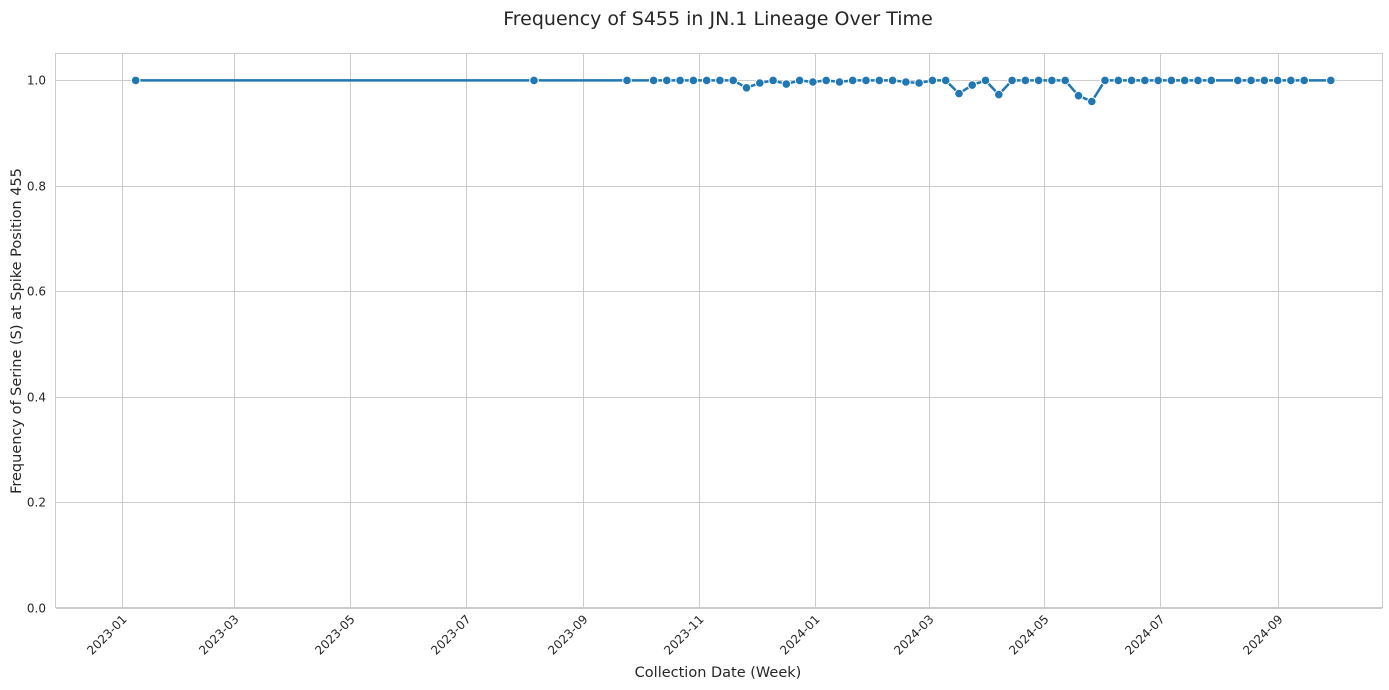 The height and width of the screenshot is (690, 1389). Describe the element at coordinates (36, 81) in the screenshot. I see `y-tick-label: 1.0` at that location.